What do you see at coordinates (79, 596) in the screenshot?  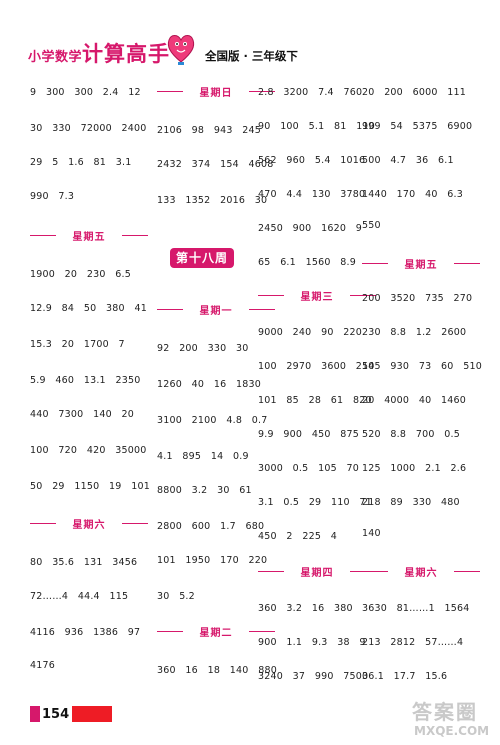 I see `answer-row: 72……4 44.4 115` at bounding box center [79, 596].